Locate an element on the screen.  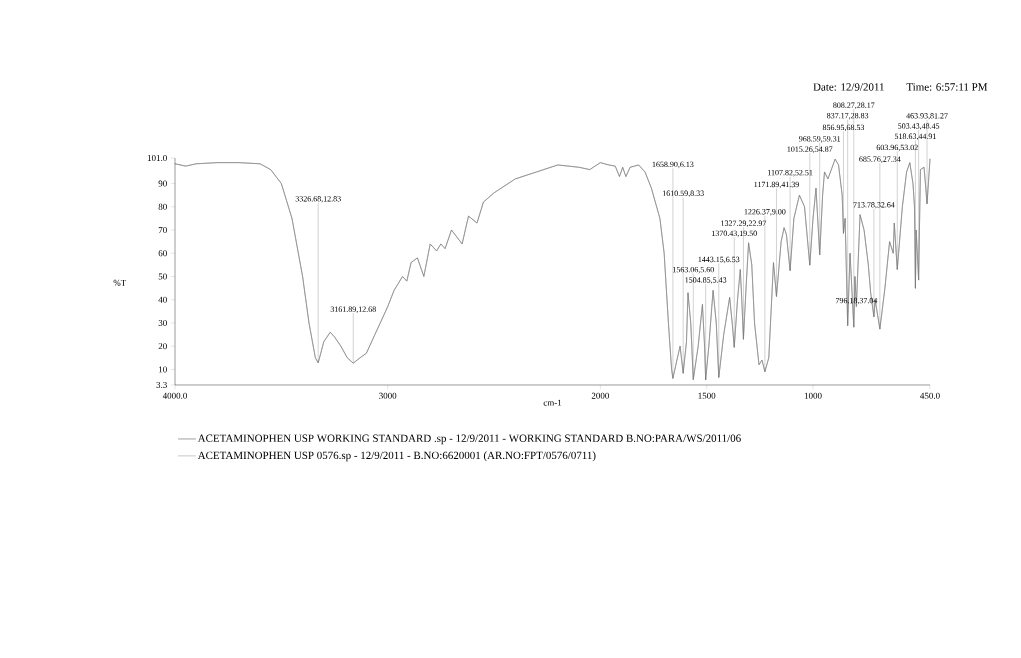
x-axis-title: cm-1 is located at coordinates (552, 402).